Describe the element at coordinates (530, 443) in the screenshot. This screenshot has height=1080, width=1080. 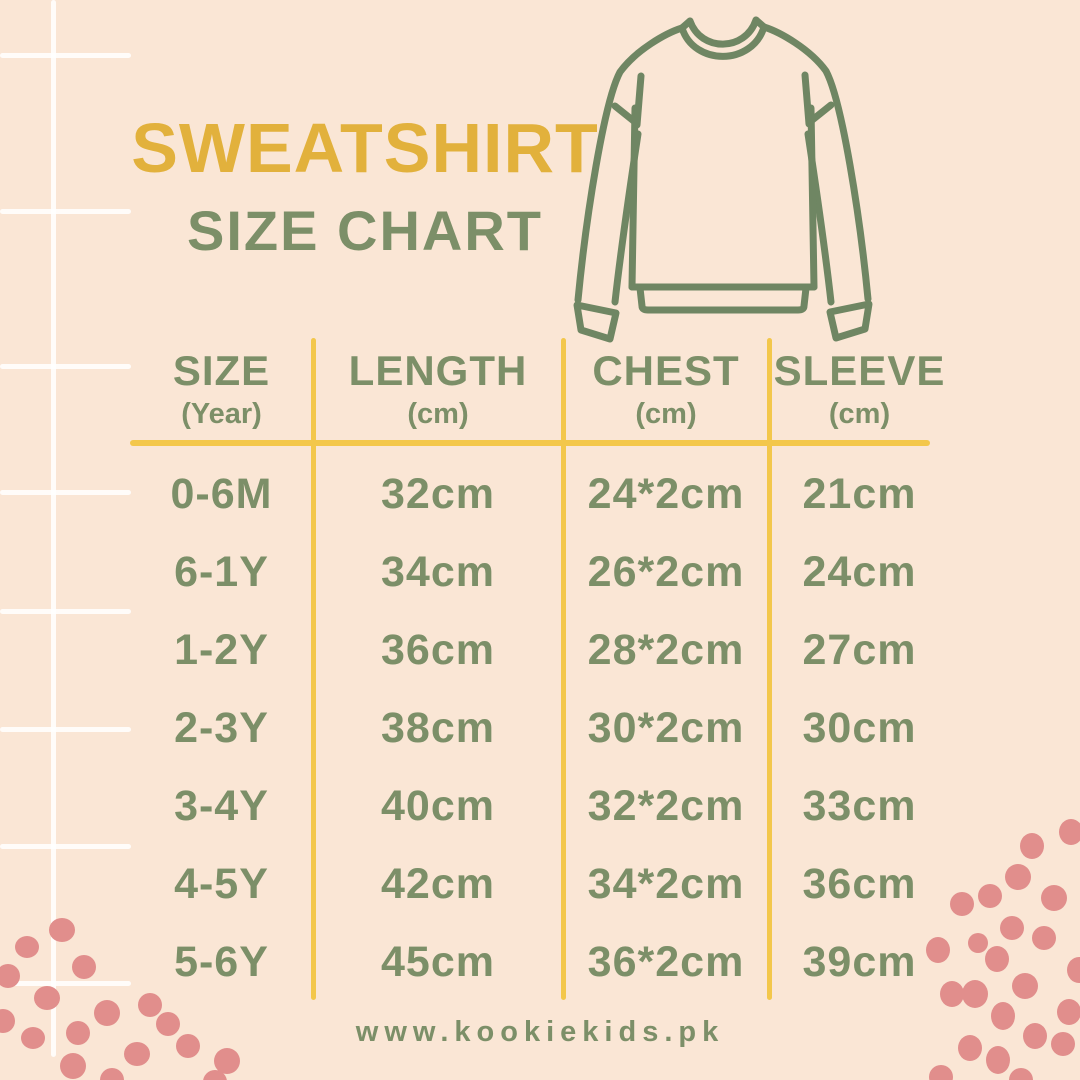
I see `table-header-rule` at that location.